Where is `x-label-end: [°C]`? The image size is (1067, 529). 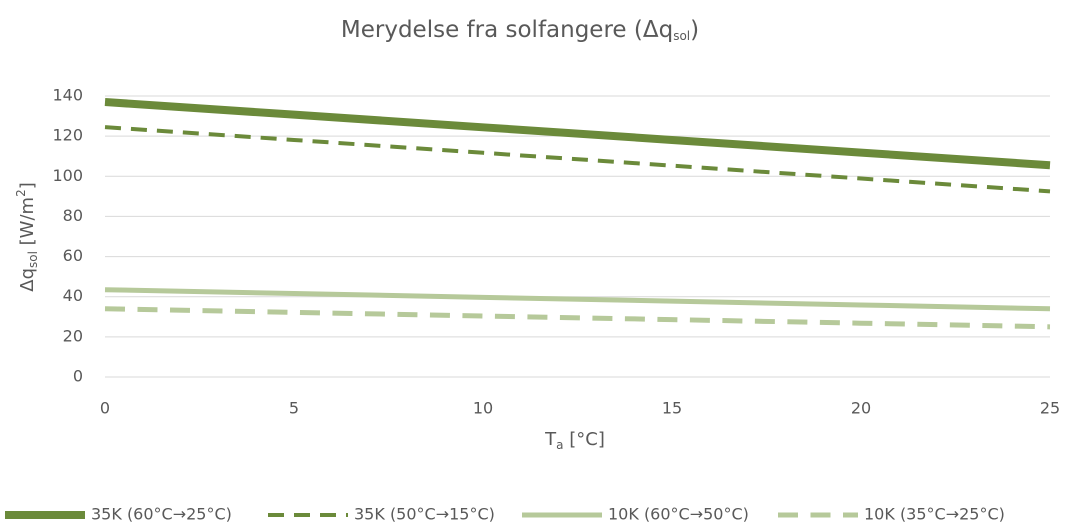
x-label-end: [°C] is located at coordinates (584, 439).